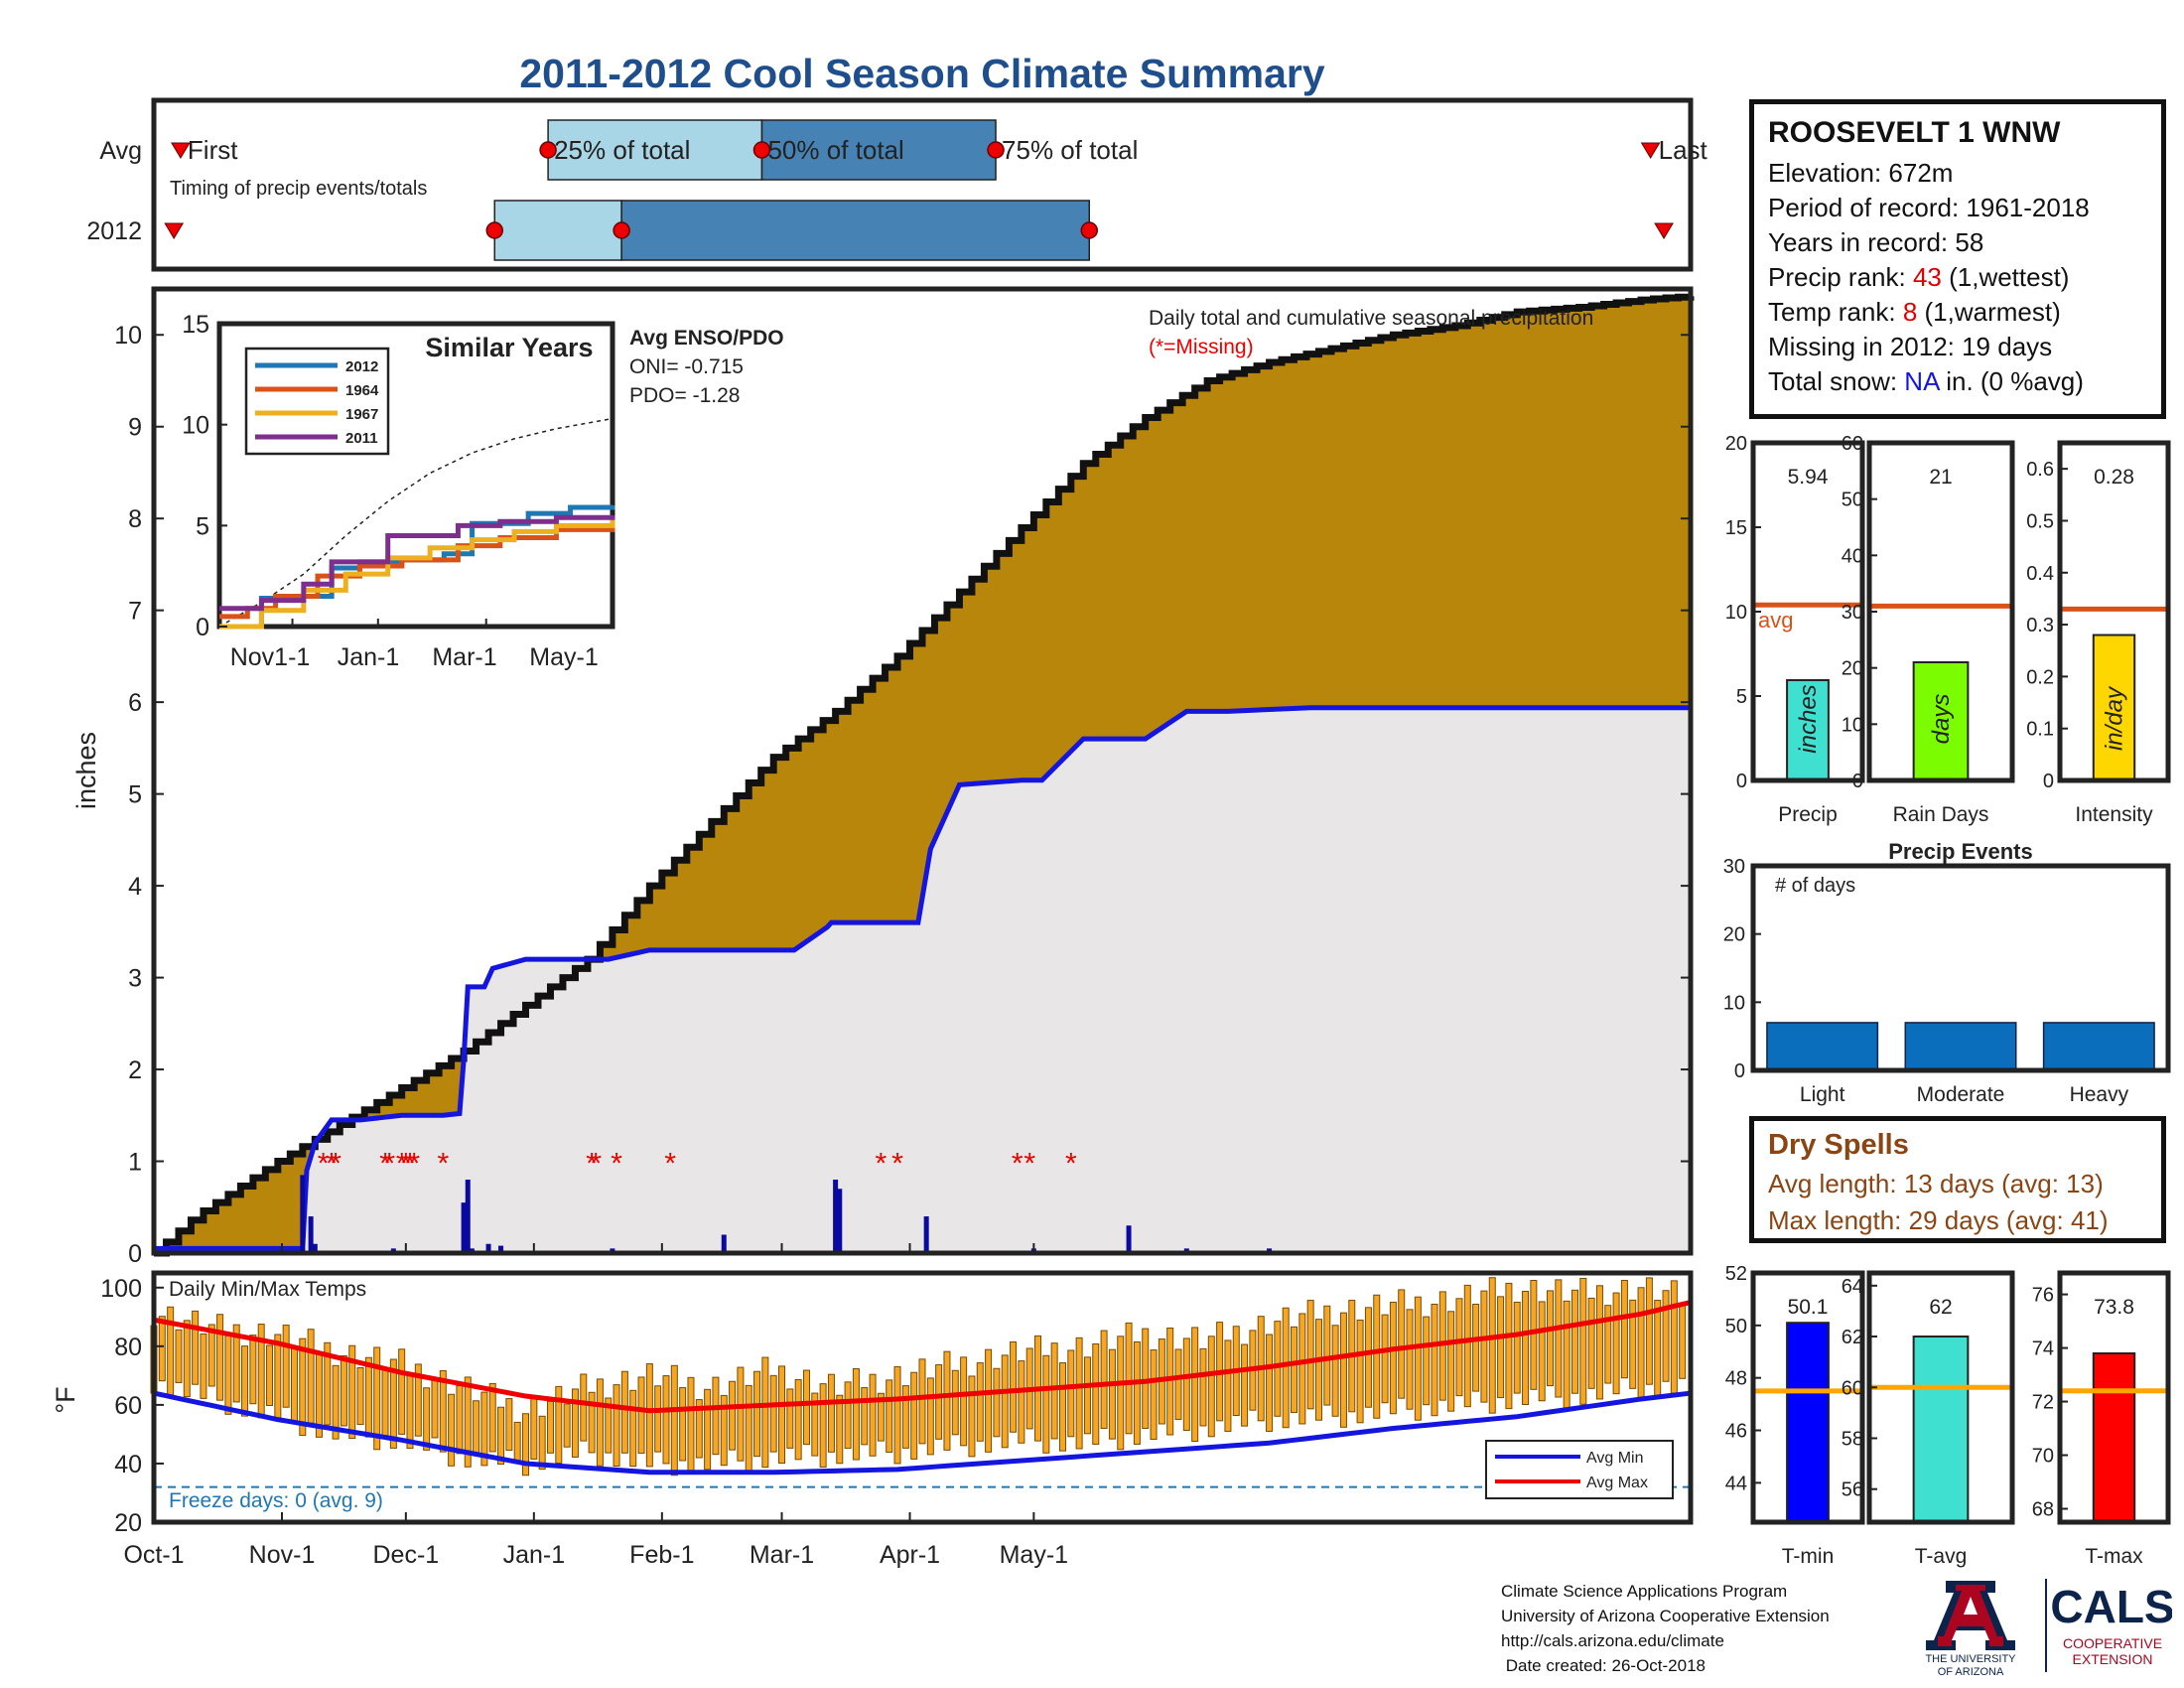 The image size is (2184, 1688). Describe the element at coordinates (686, 366) in the screenshot. I see `oni-label: ONI= -0.715` at that location.